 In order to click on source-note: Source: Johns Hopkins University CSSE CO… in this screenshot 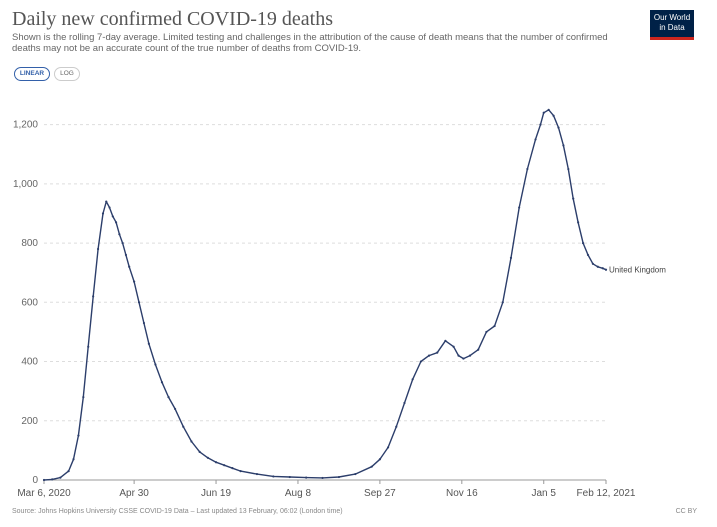, I will do `click(177, 511)`.